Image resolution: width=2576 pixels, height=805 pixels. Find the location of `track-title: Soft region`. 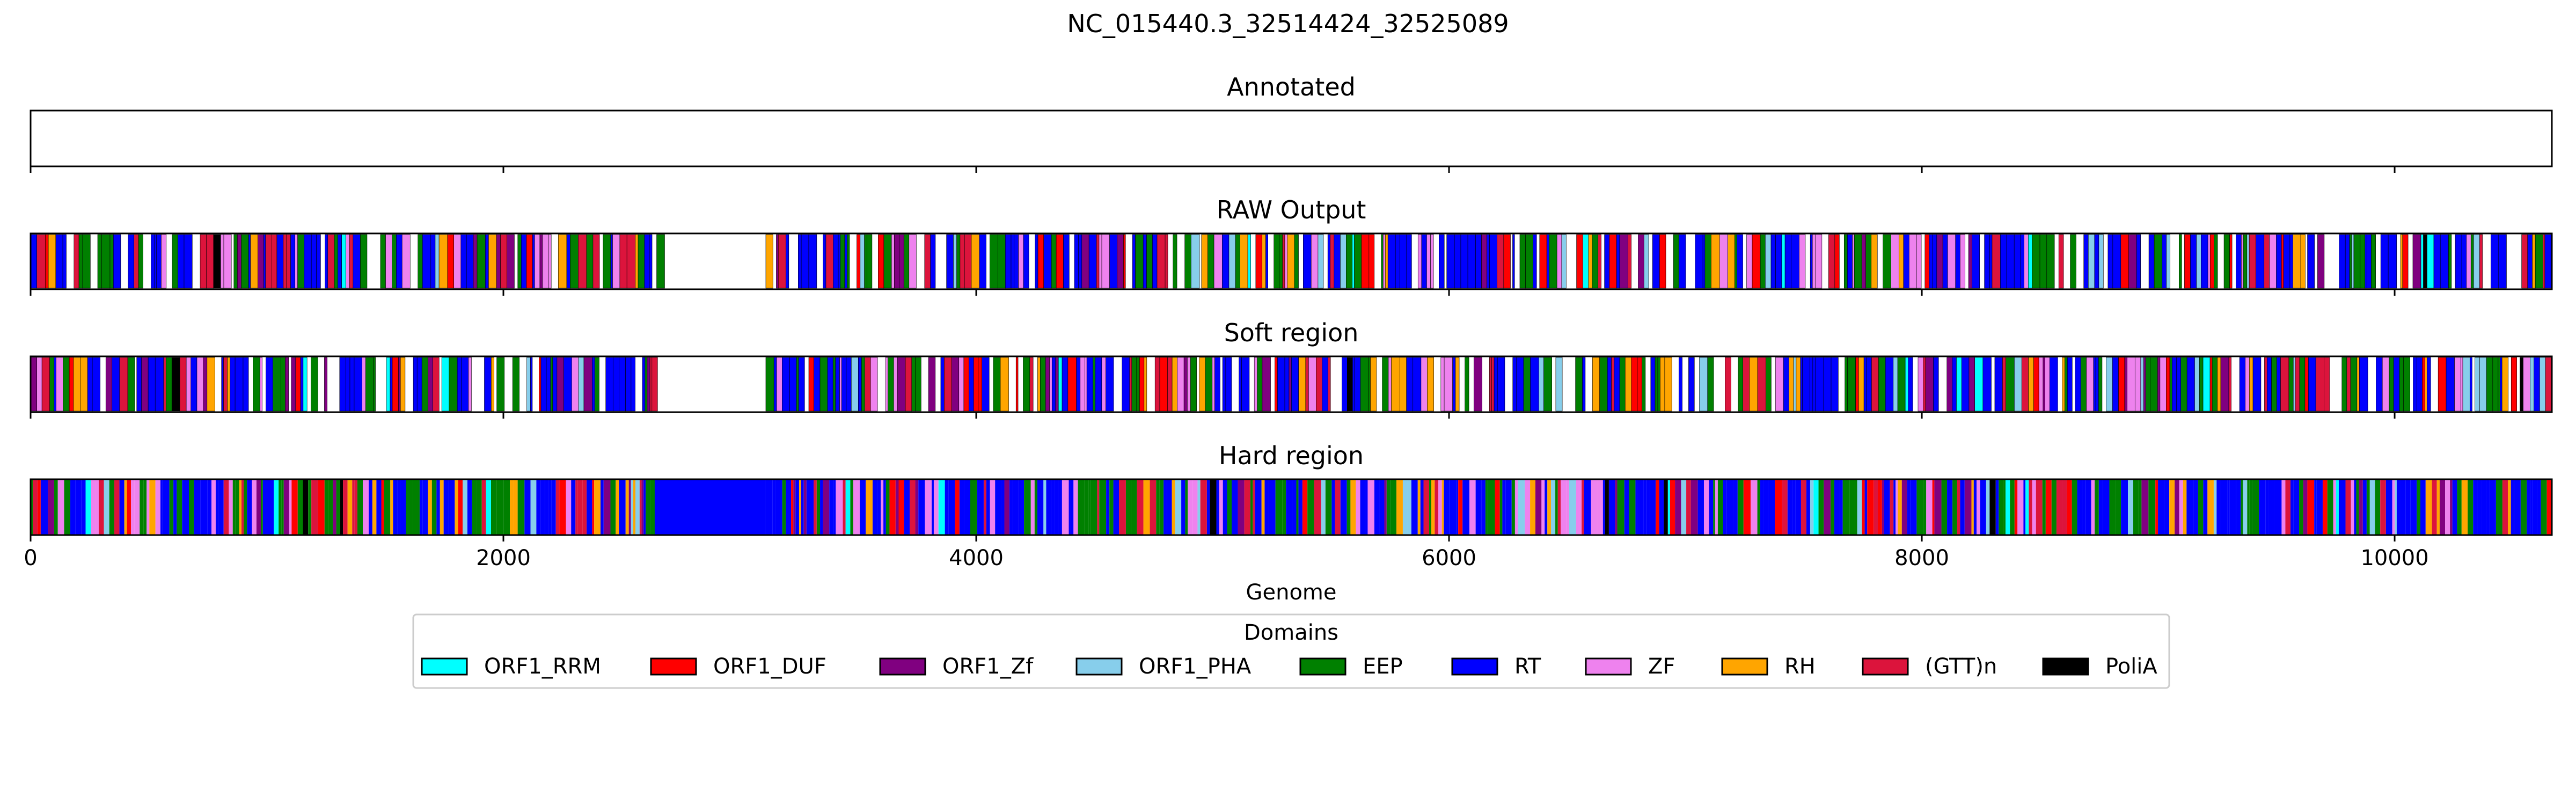

track-title: Soft region is located at coordinates (1291, 332).